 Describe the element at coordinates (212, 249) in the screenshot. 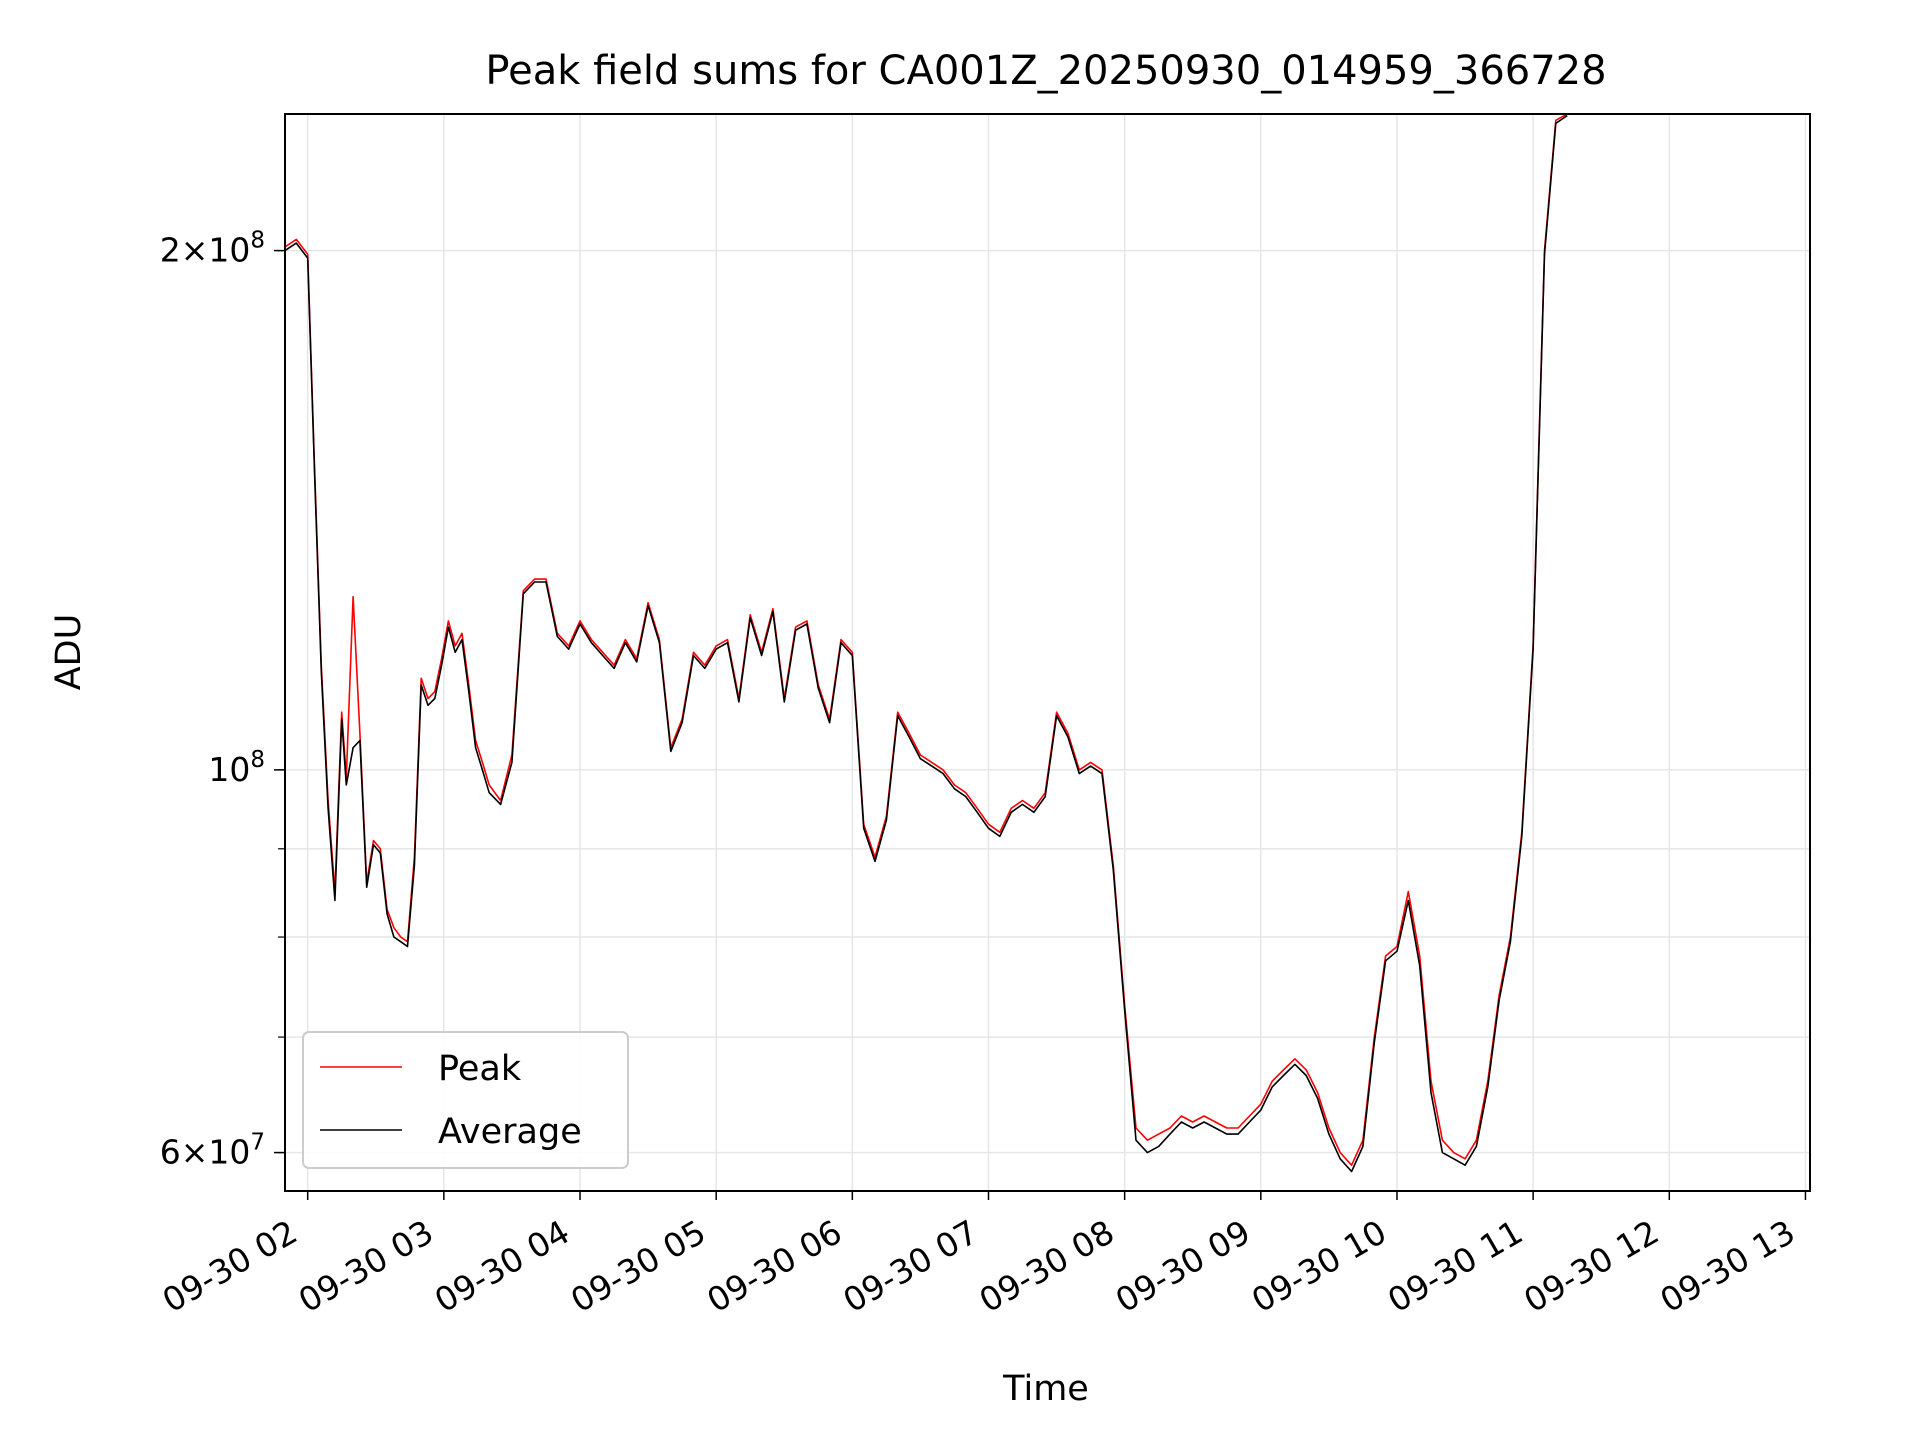

I see `y-tick-label: 2×108` at that location.